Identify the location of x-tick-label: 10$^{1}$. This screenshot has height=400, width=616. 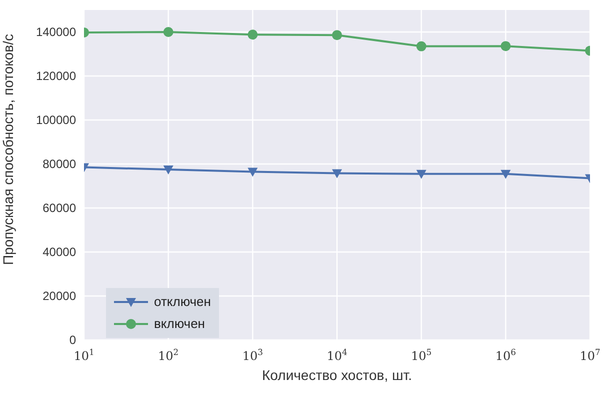
(84, 355).